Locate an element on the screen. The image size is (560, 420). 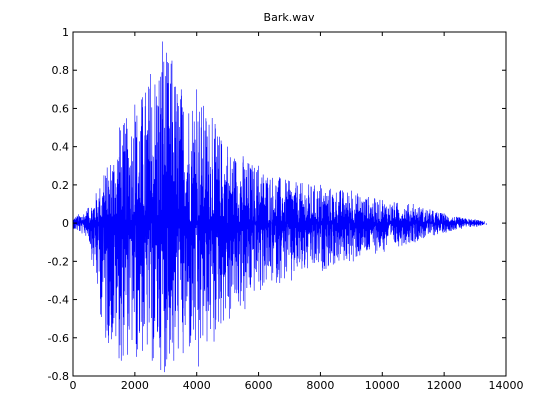
x-tick-label: 2000 is located at coordinates (135, 385).